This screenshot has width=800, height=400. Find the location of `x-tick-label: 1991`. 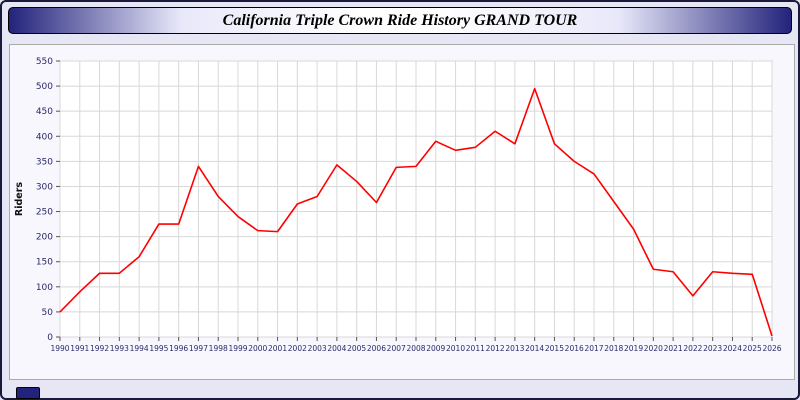

x-tick-label: 1991 is located at coordinates (79, 348).